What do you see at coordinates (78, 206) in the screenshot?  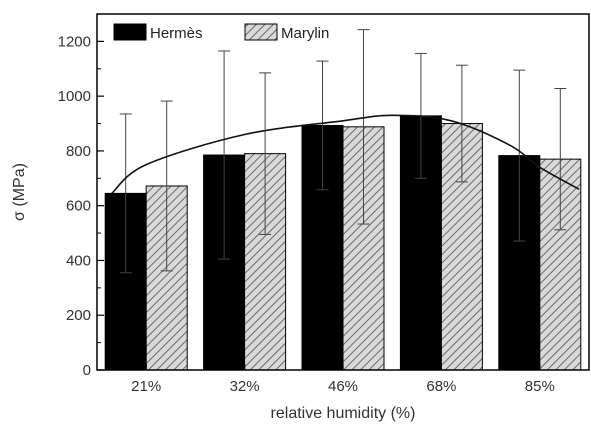 I see `y-tick-label-600: 600` at bounding box center [78, 206].